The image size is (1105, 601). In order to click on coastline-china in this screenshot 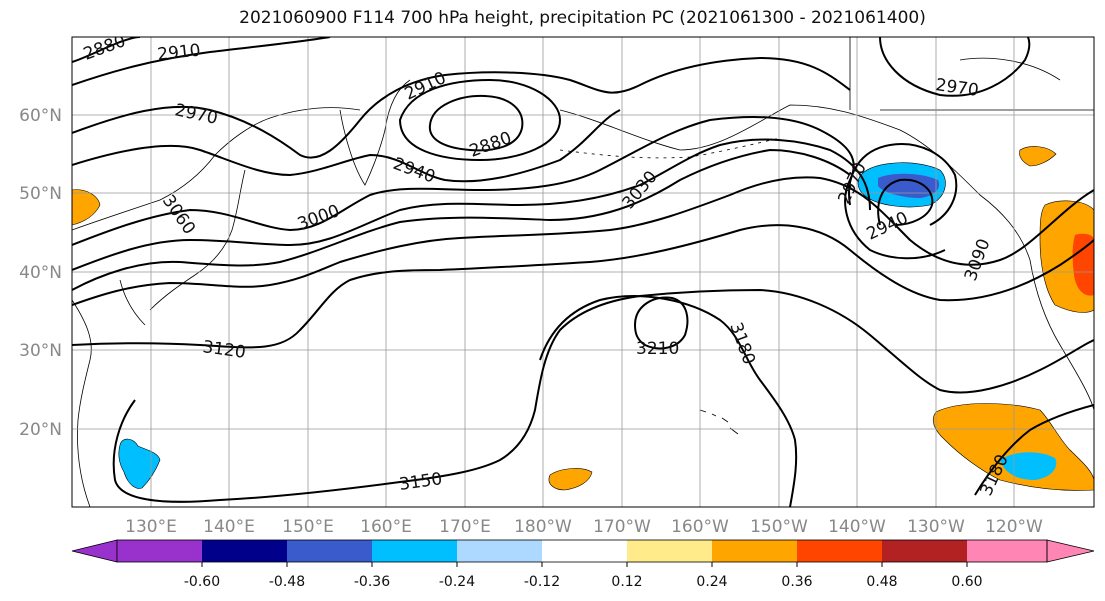, I will do `click(82, 403)`.